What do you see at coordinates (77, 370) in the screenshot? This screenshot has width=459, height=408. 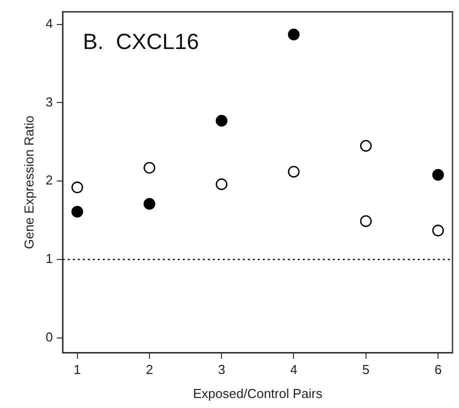 I see `x-tick-label: 1` at bounding box center [77, 370].